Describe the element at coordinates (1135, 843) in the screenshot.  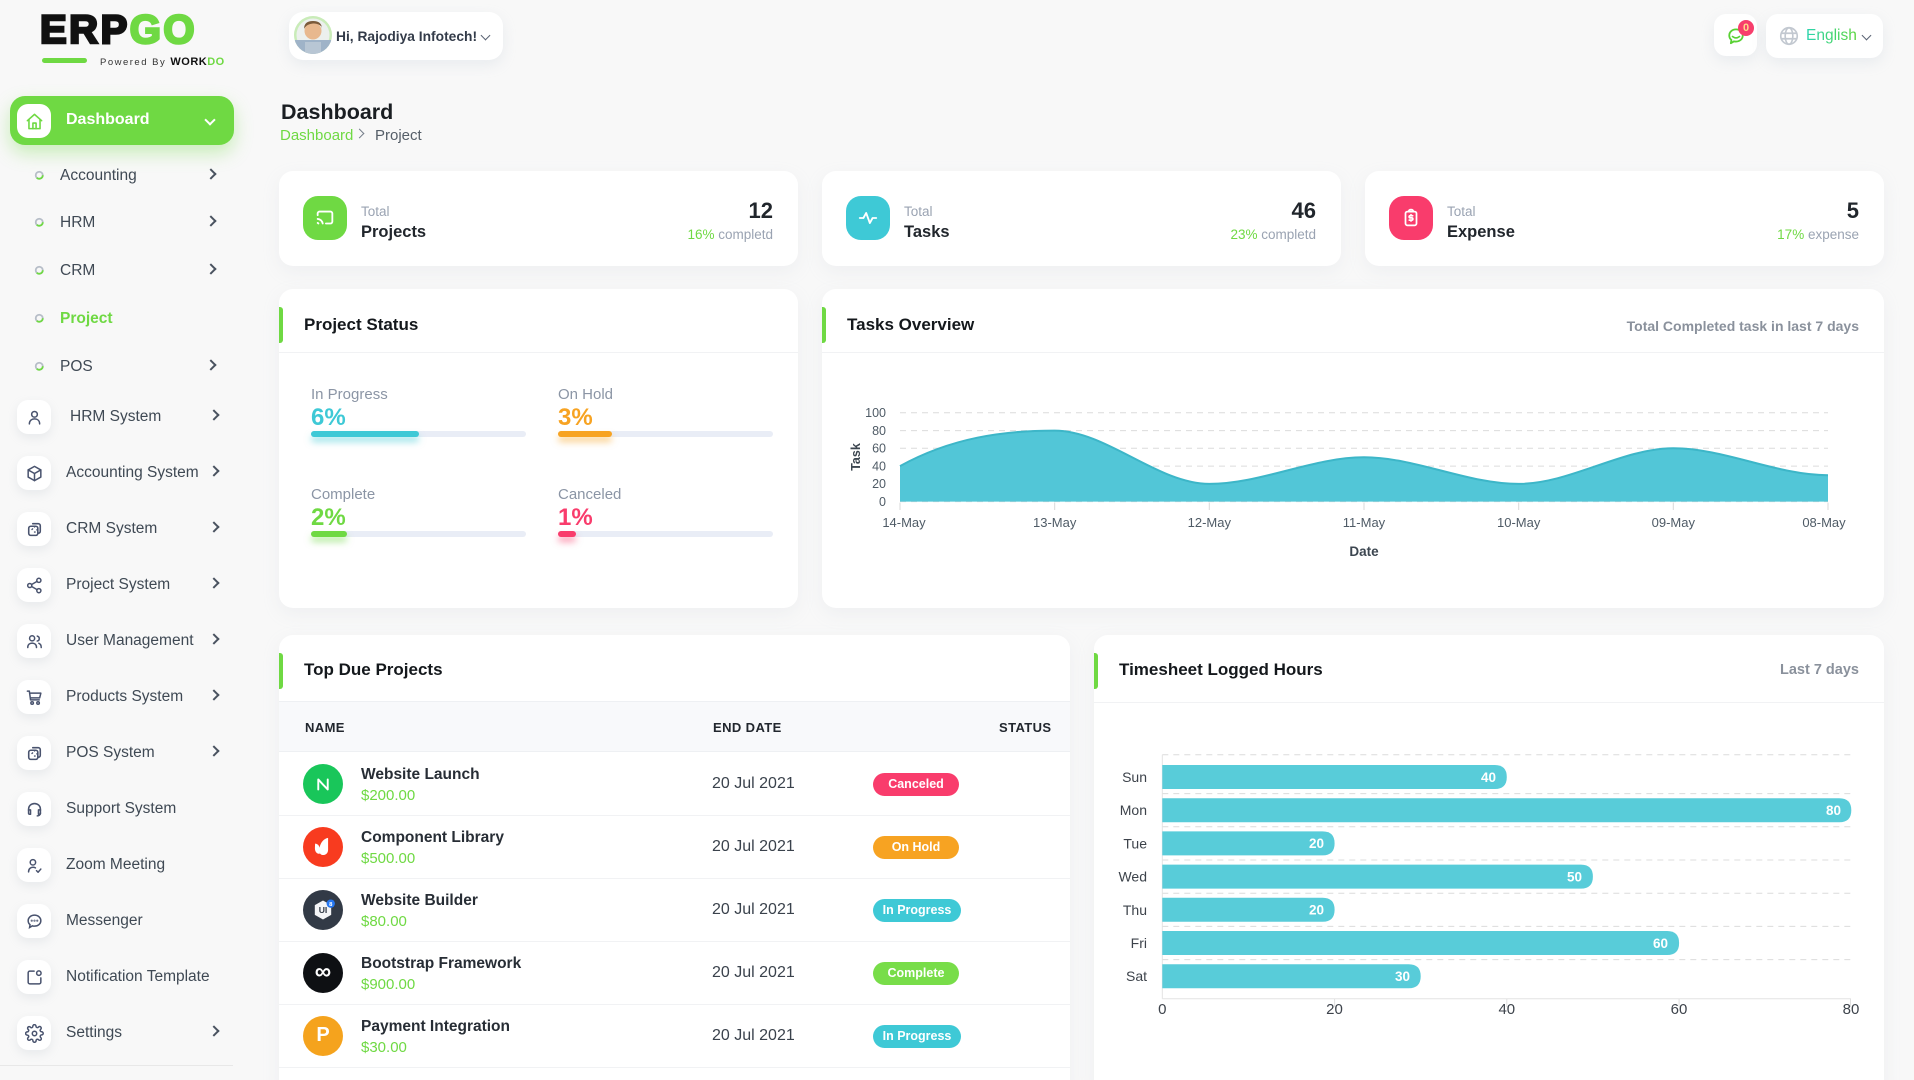
I see `svg-text: Tue` at that location.